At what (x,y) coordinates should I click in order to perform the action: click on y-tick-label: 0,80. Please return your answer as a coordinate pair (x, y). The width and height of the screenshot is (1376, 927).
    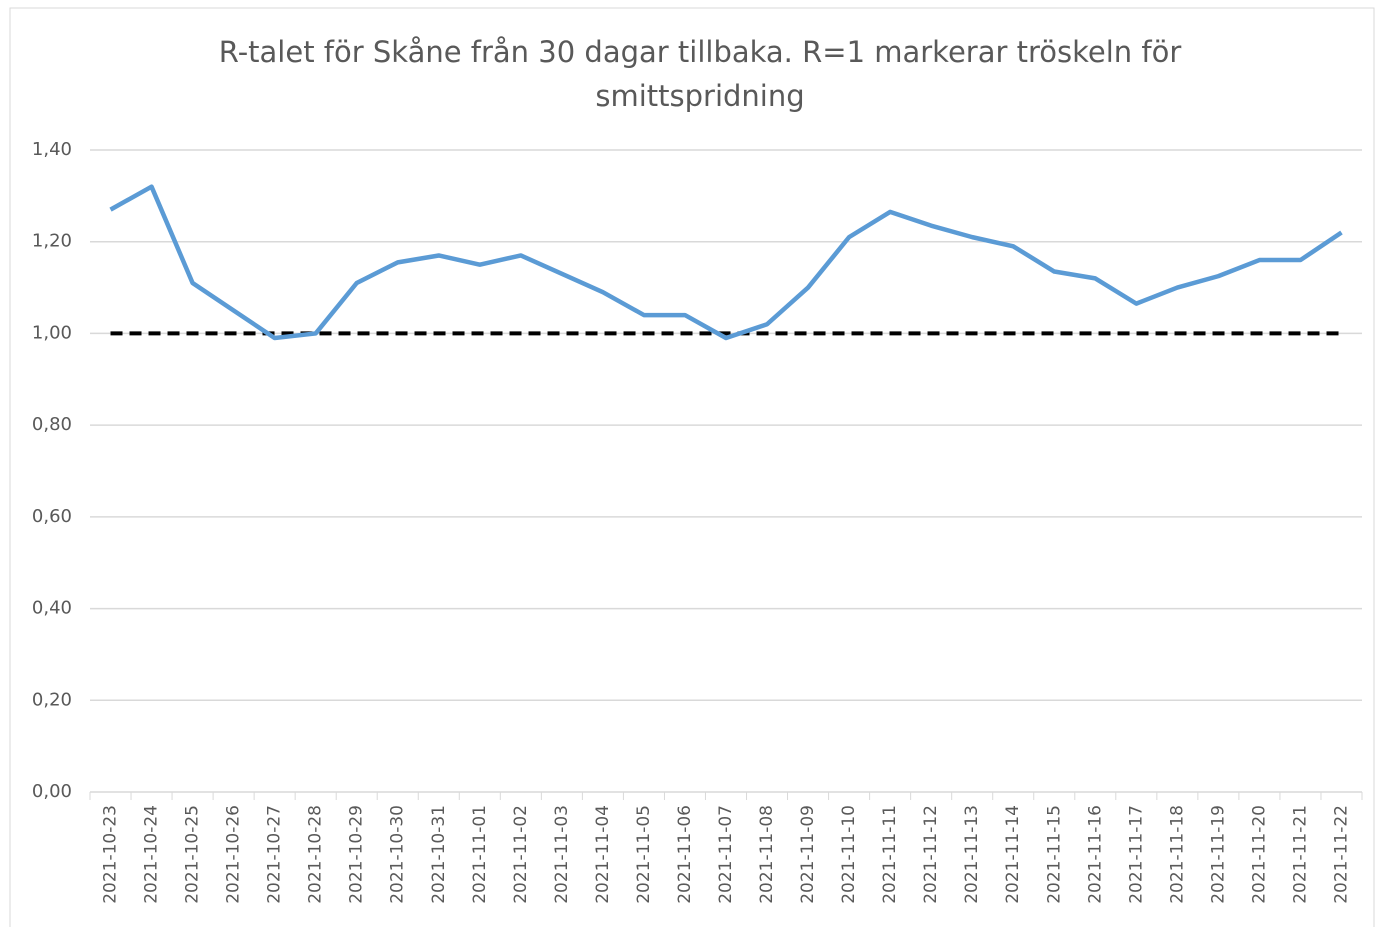
    Looking at the image, I should click on (52, 424).